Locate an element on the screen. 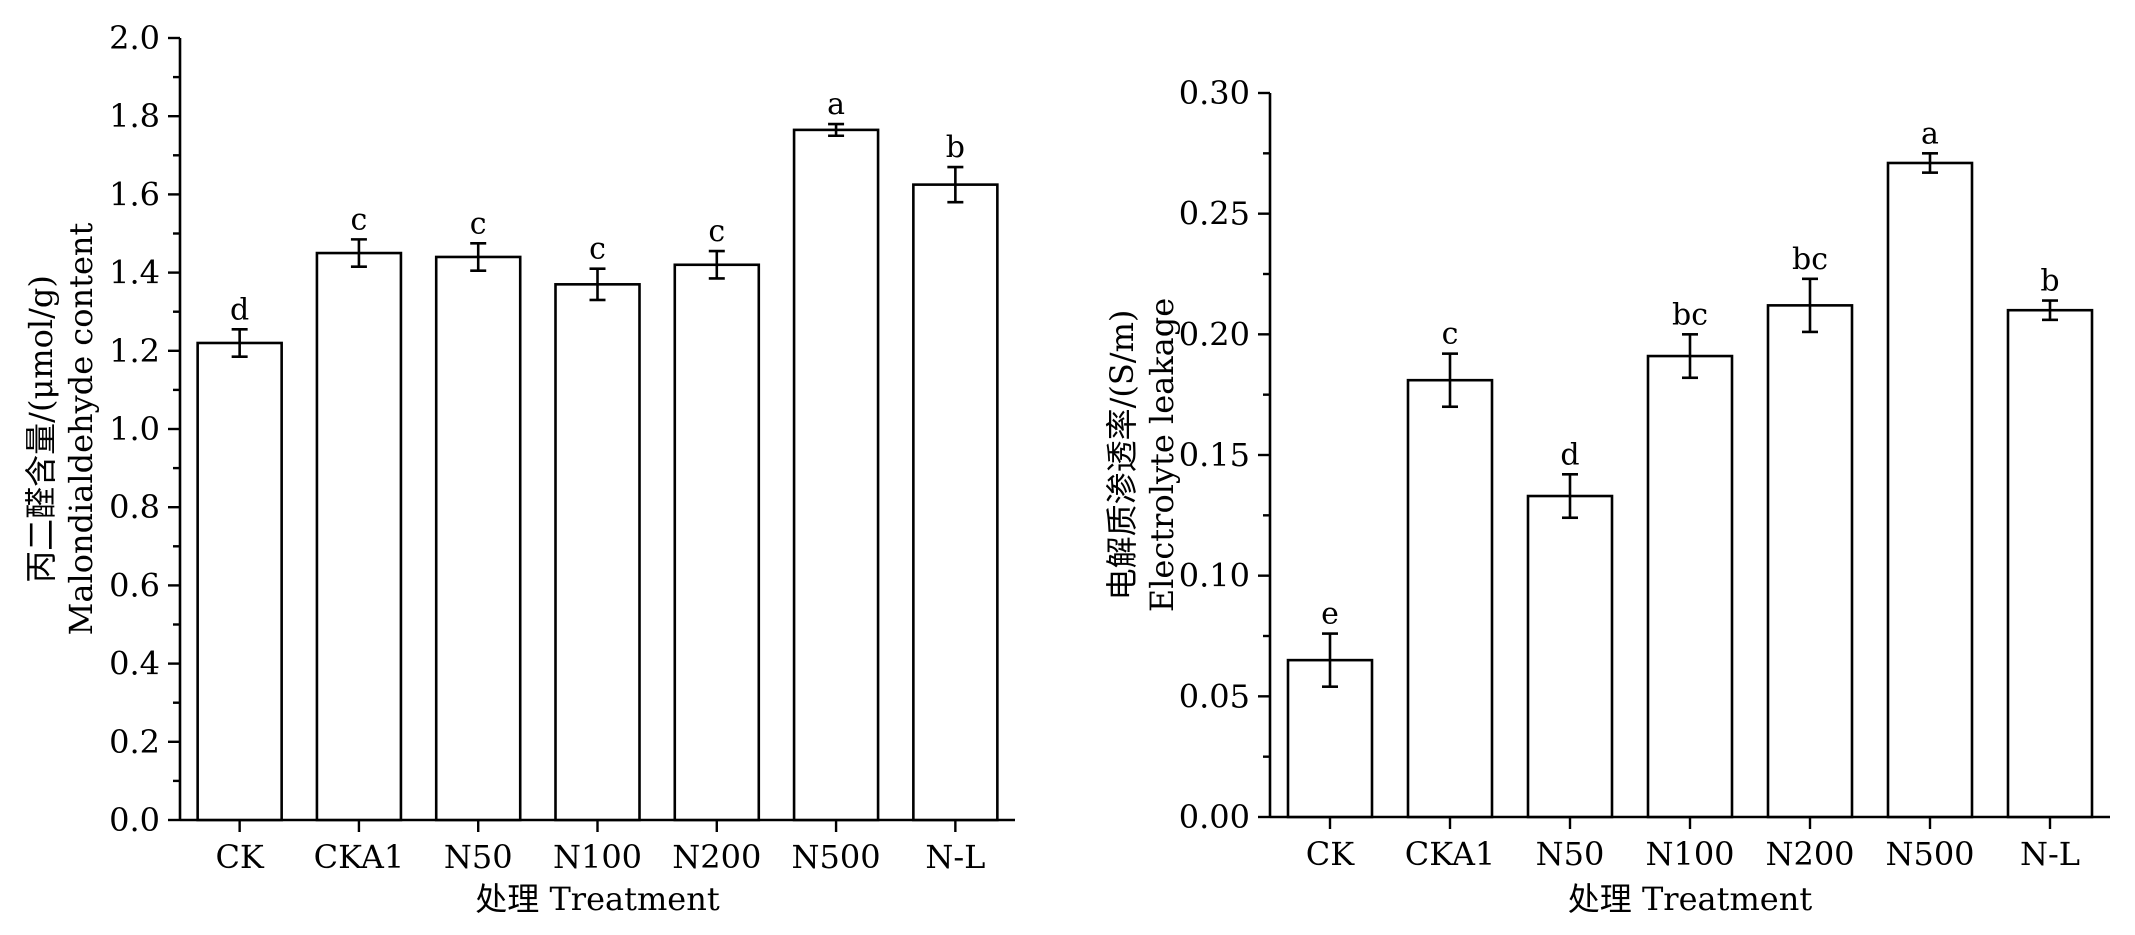 This screenshot has width=2135, height=935. y-tick-label: 0.25 is located at coordinates (1214, 214).